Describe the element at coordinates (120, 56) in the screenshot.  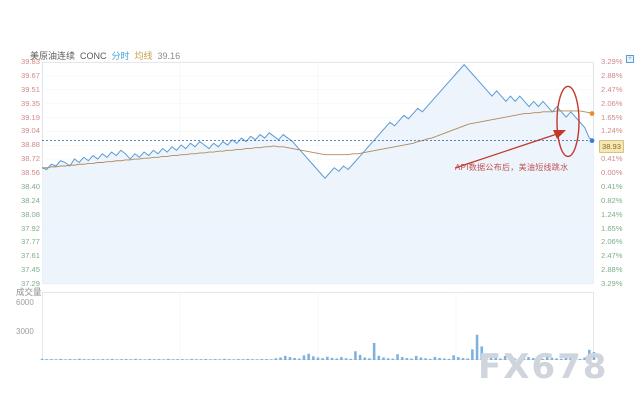
I see `mode-label: 分时` at that location.